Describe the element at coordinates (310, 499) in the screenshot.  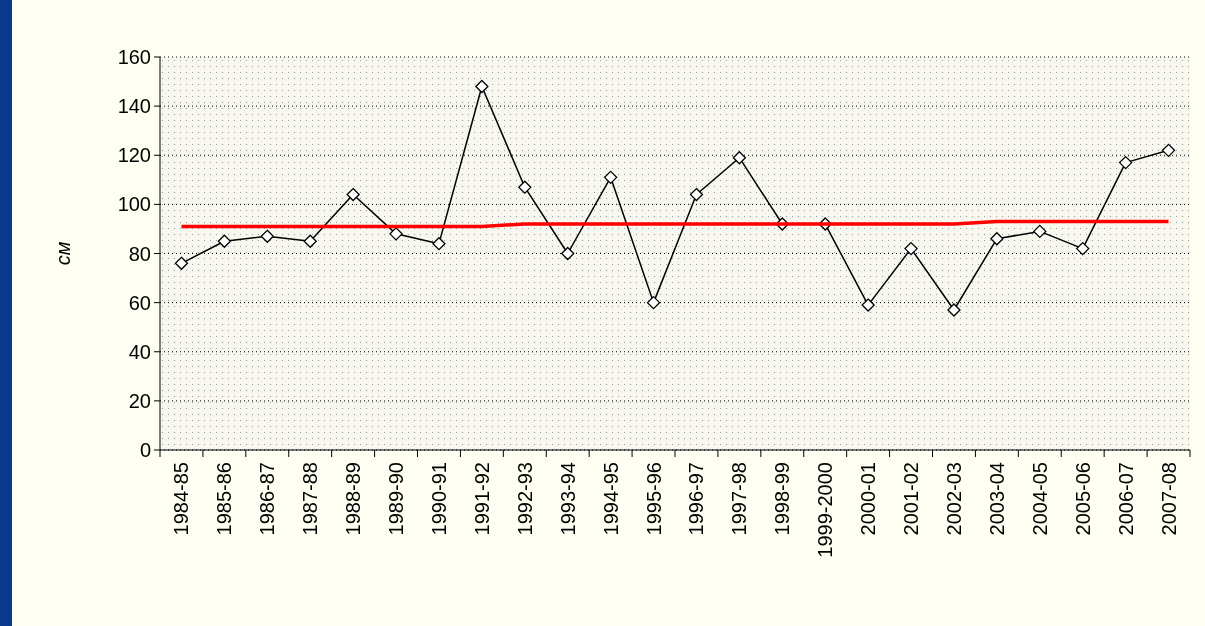
I see `x-tick-label: 1987-88` at that location.